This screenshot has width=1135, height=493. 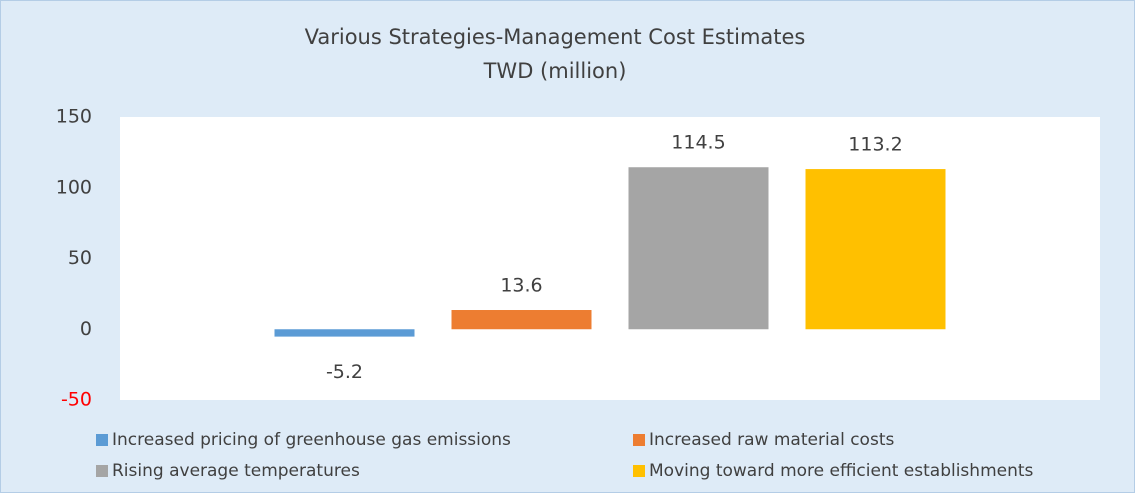 I want to click on y-tick-label: -50, so click(x=76, y=400).